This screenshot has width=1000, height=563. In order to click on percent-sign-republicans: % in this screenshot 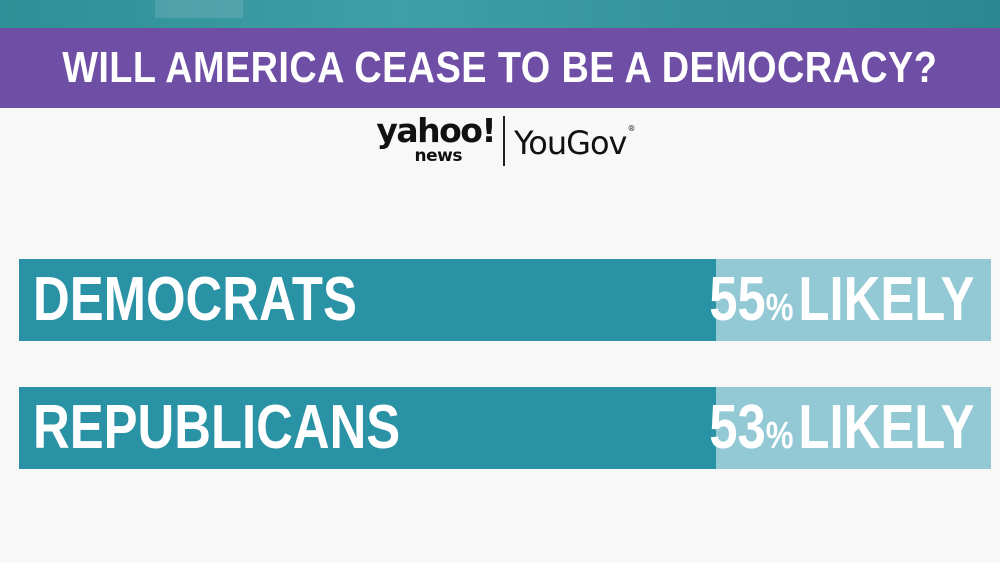, I will do `click(780, 436)`.